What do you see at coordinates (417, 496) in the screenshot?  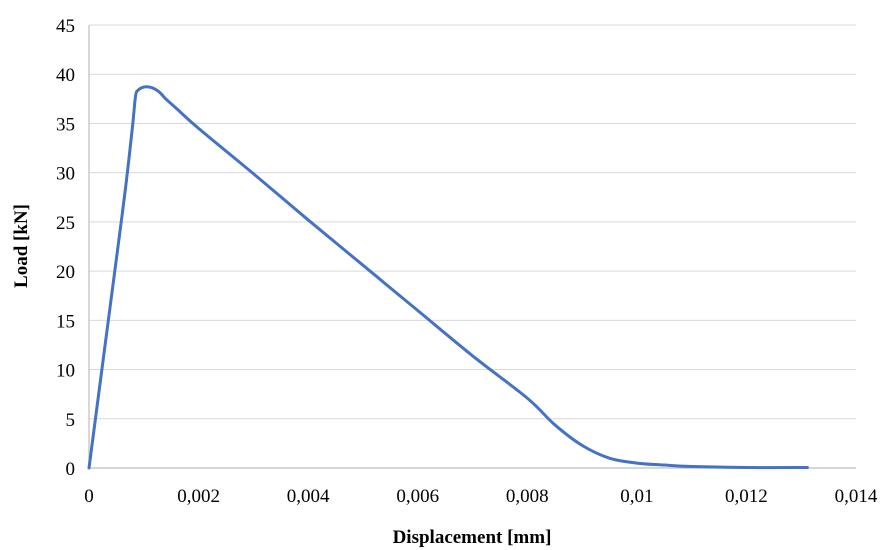 I see `x-tick-label: 0,006` at bounding box center [417, 496].